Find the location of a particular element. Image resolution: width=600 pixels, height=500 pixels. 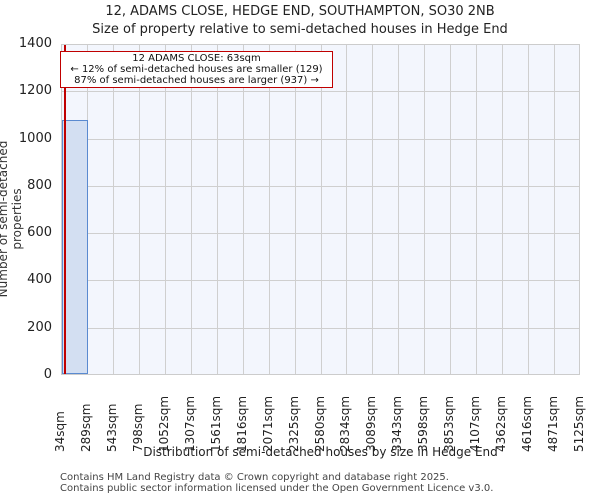

x-tick-label: 1307sqm is located at coordinates (189, 423).